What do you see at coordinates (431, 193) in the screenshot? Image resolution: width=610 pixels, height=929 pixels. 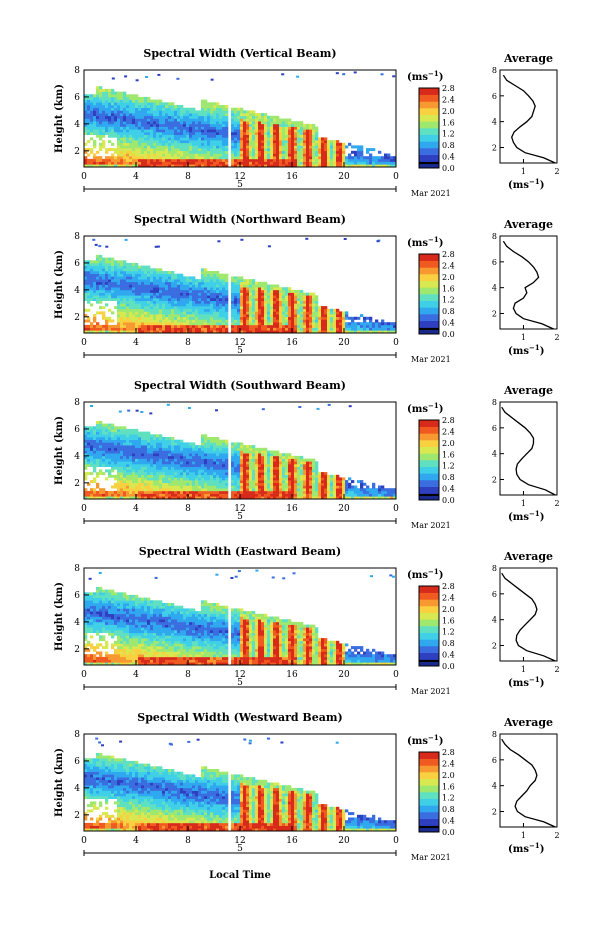 I see `date-label: Mar 2021` at bounding box center [431, 193].